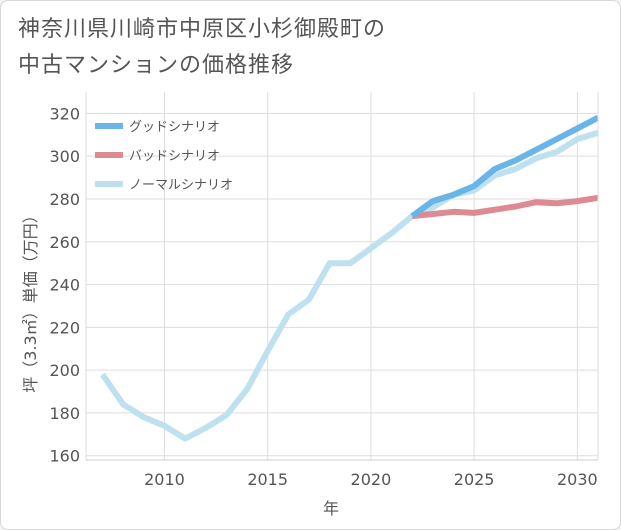  Describe the element at coordinates (202, 29) in the screenshot. I see `chart-title-line1: 神奈川県川崎市中原区小杉御殿町の` at that location.